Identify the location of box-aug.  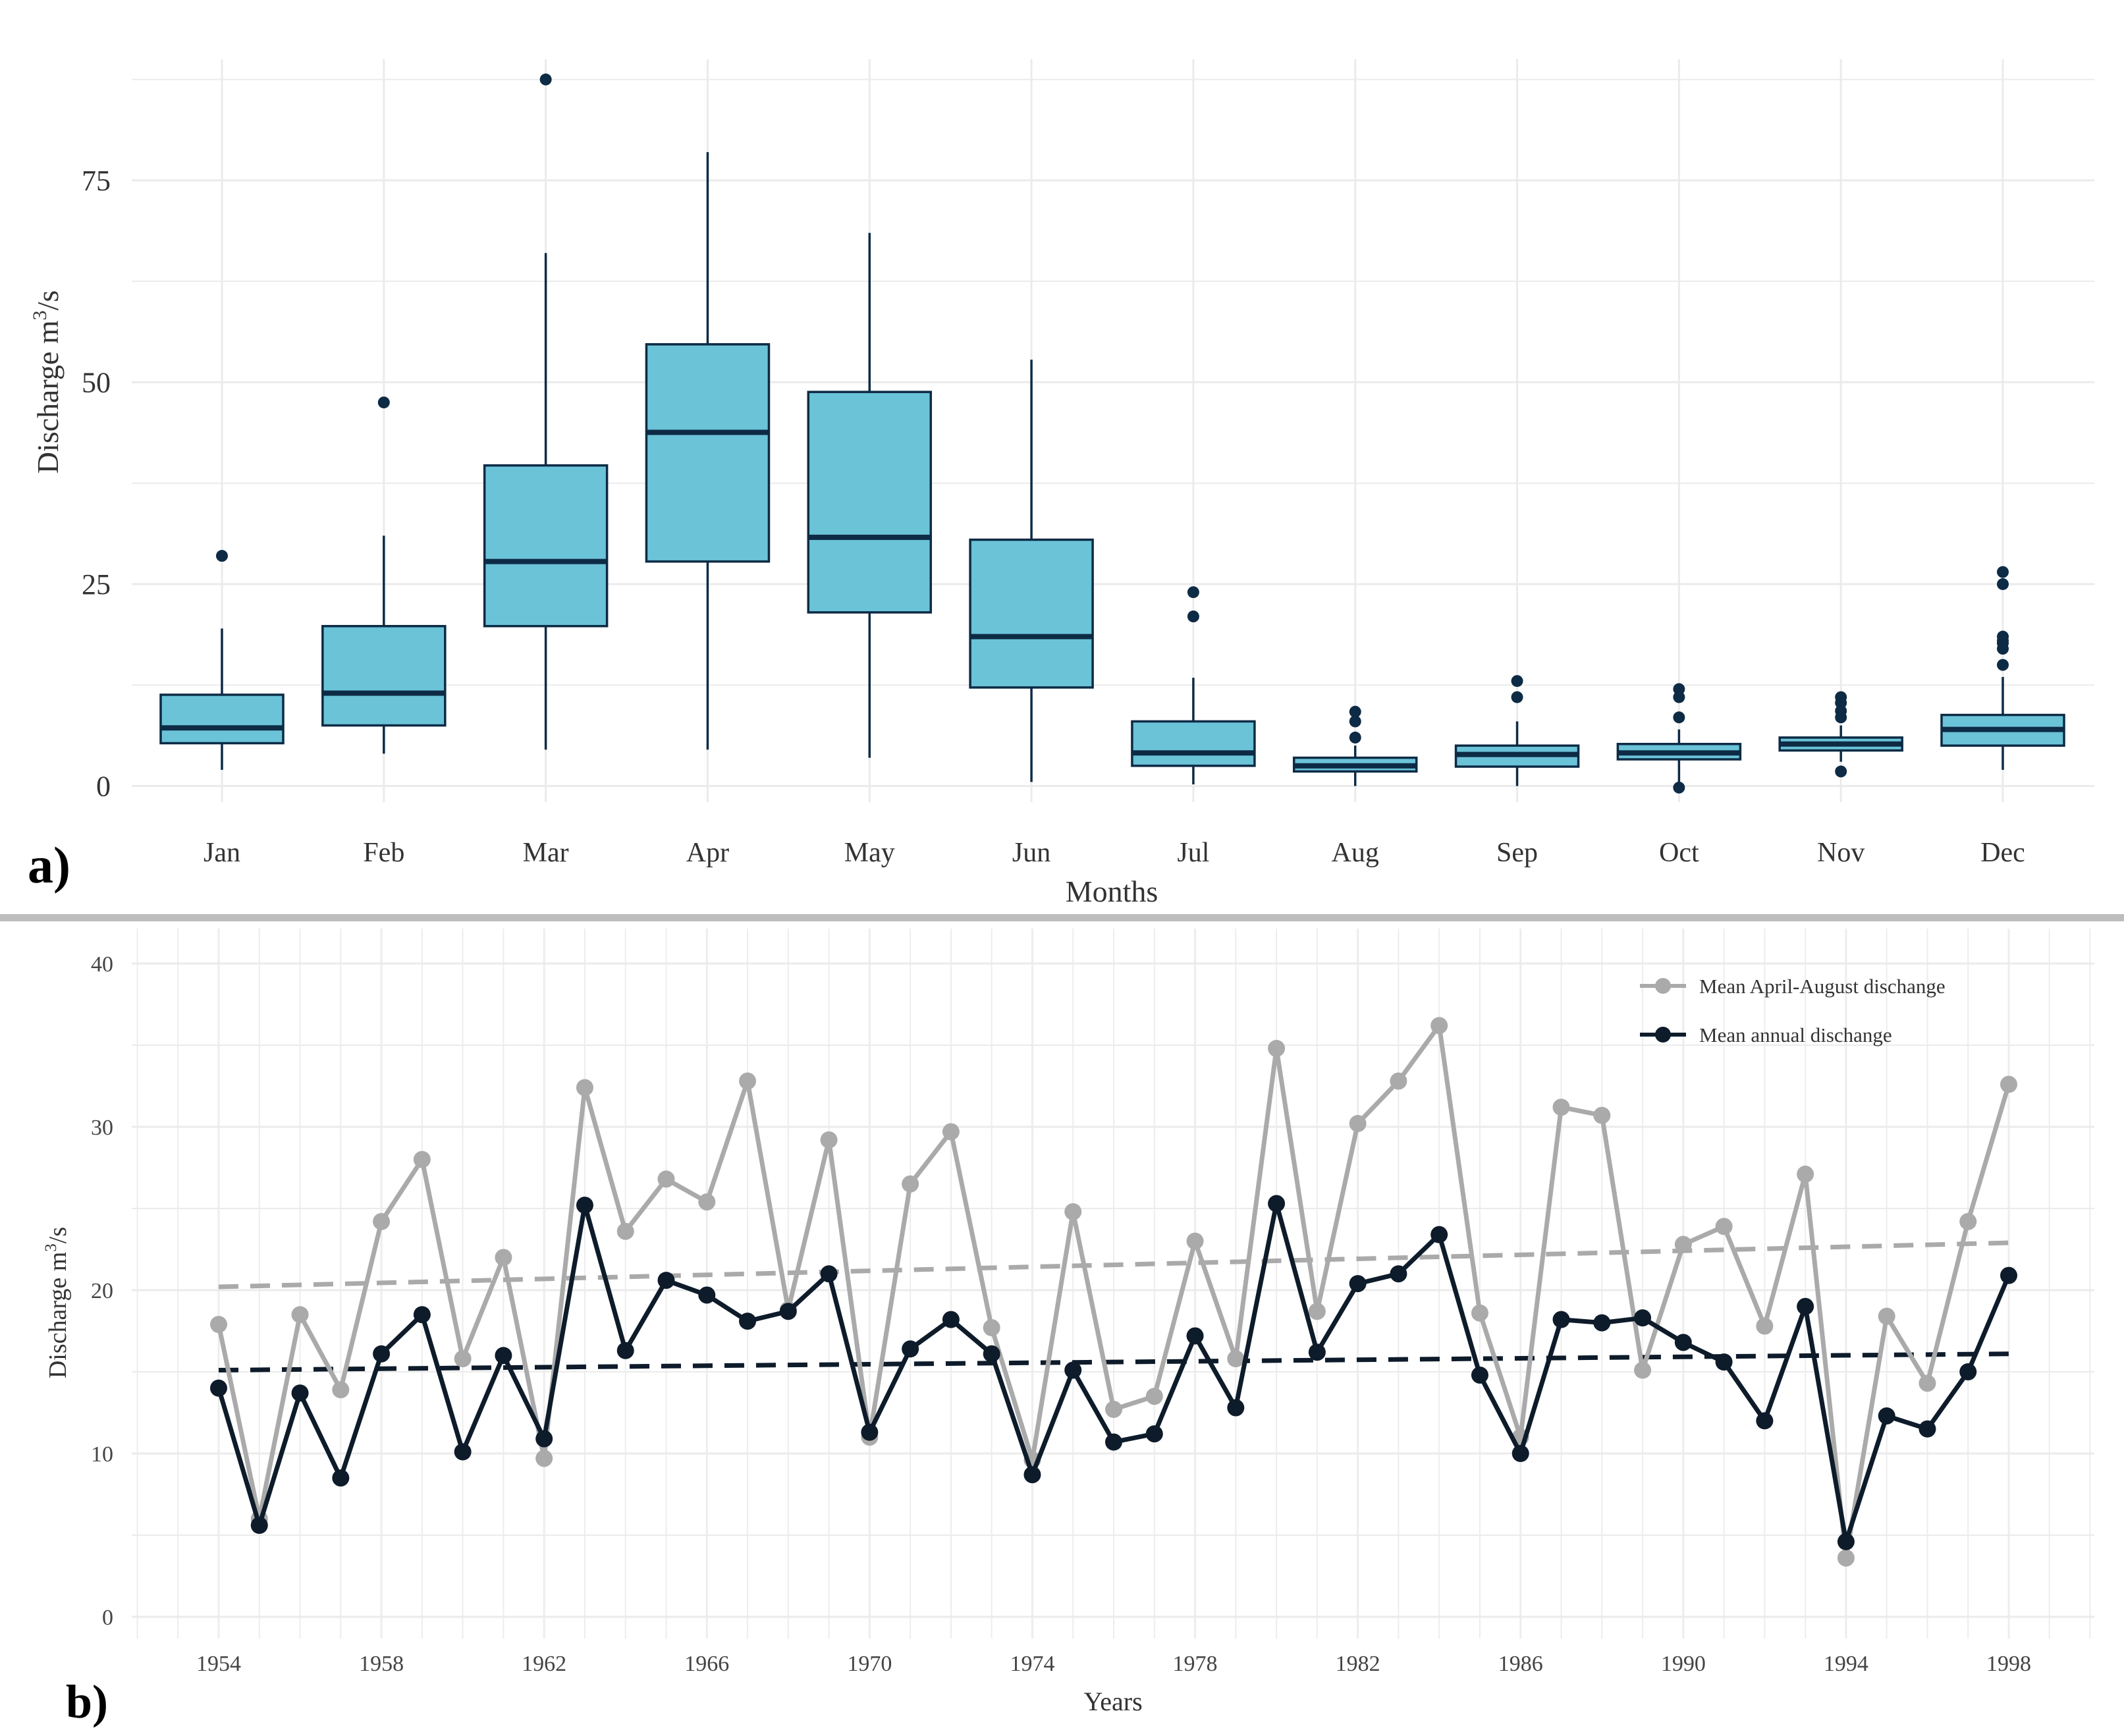
(1355, 746).